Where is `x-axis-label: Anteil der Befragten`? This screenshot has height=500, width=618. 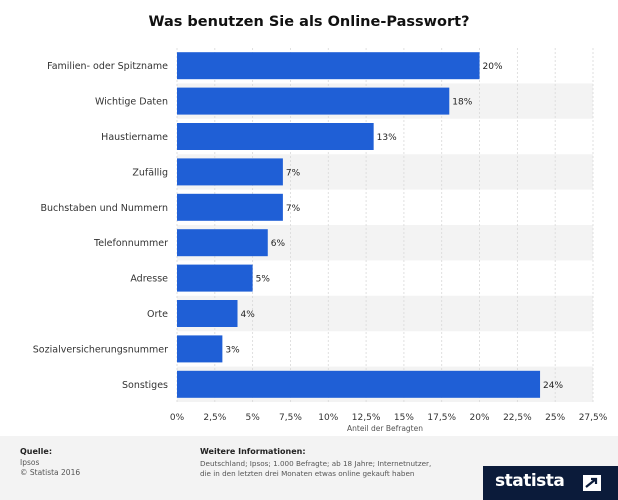
x-axis-label: Anteil der Befragten is located at coordinates (385, 428).